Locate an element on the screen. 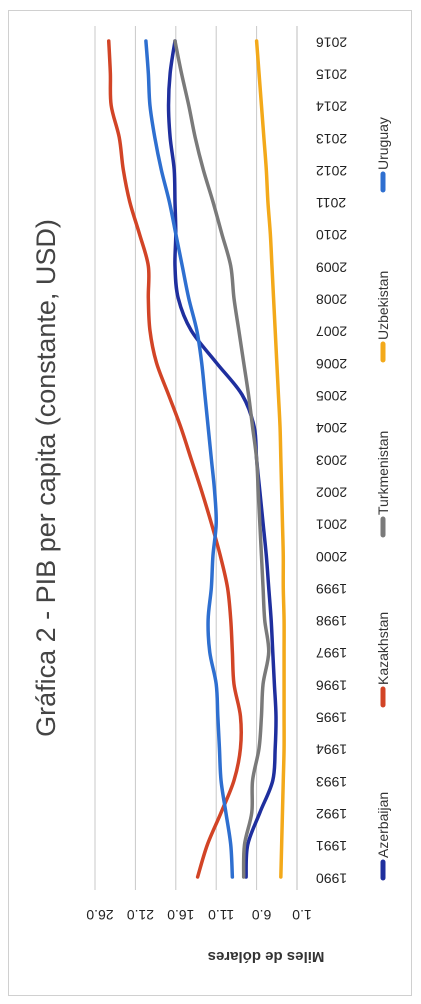 The height and width of the screenshot is (1004, 421). y-tick-group: 26.0 is located at coordinates (99, 915).